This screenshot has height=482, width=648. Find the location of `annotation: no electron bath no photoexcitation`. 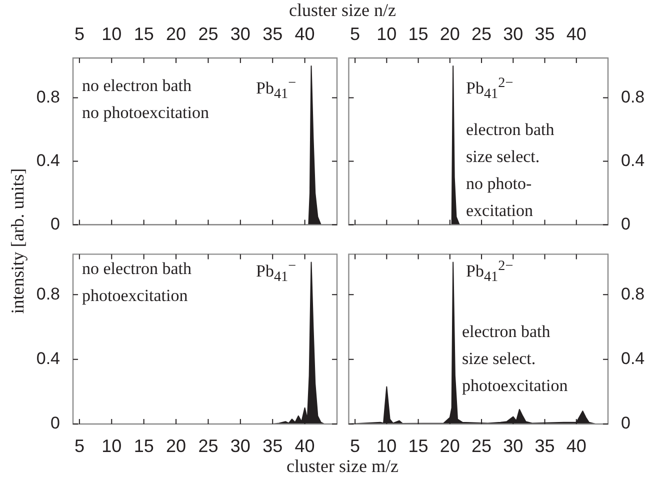

annotation: no electron bath no photoexcitation is located at coordinates (146, 99).